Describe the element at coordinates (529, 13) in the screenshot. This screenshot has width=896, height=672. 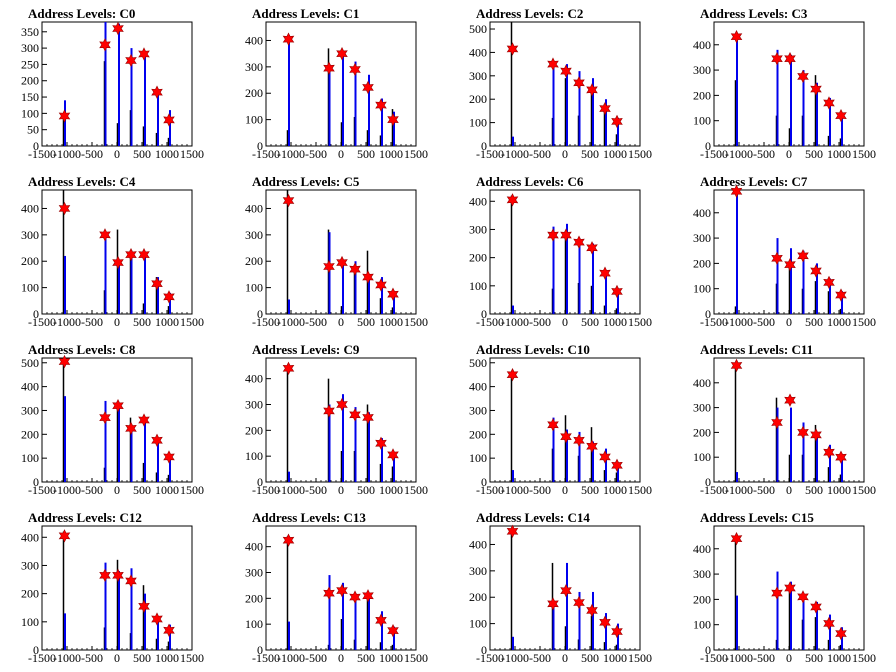
I see `panel-title: Address Levels: C2` at that location.